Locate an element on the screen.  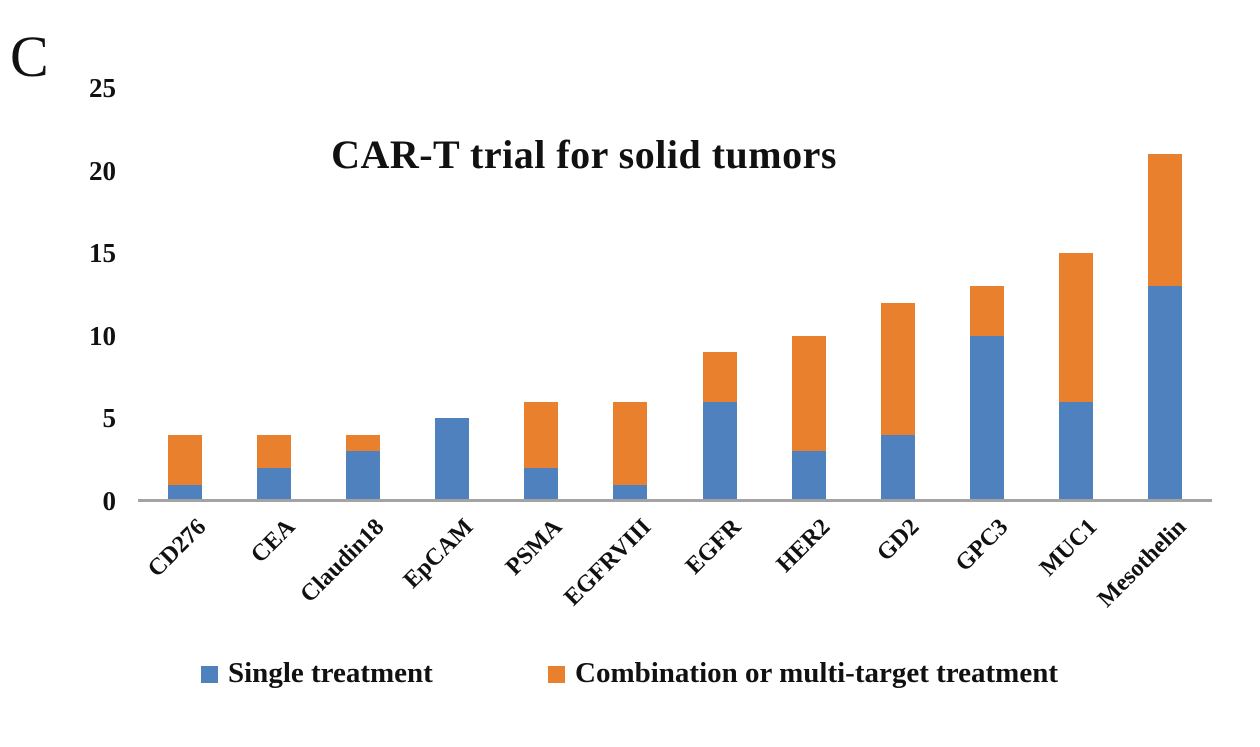
legend-item-single-treatment: Single treatment is located at coordinates (317, 673).